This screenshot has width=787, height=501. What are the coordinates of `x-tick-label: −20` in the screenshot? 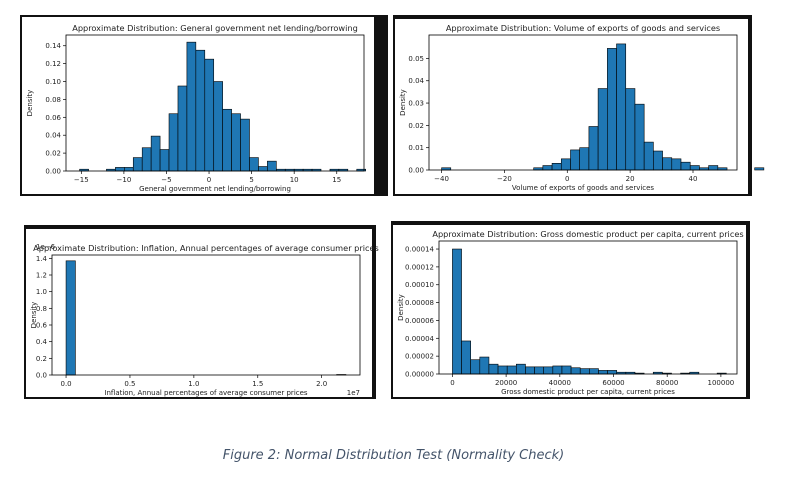 It's located at (504, 179).